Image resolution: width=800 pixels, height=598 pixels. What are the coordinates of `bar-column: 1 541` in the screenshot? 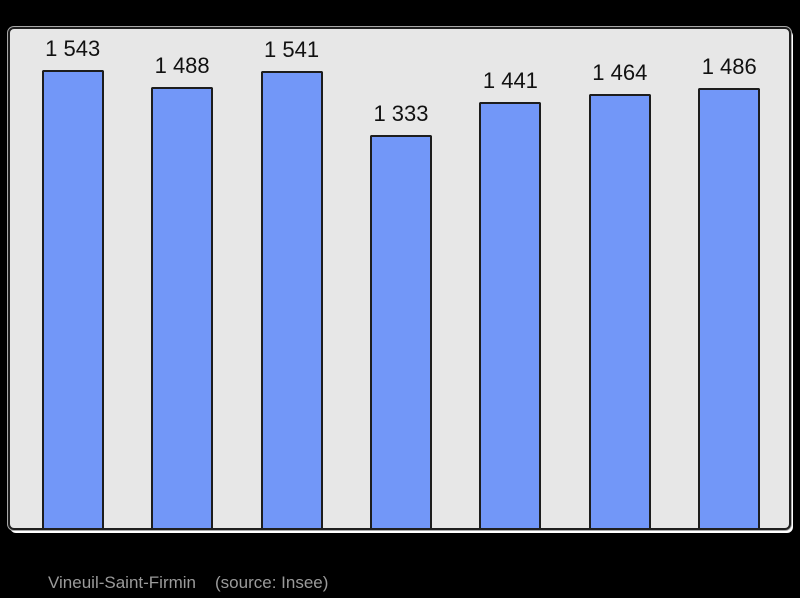 It's located at (291, 278).